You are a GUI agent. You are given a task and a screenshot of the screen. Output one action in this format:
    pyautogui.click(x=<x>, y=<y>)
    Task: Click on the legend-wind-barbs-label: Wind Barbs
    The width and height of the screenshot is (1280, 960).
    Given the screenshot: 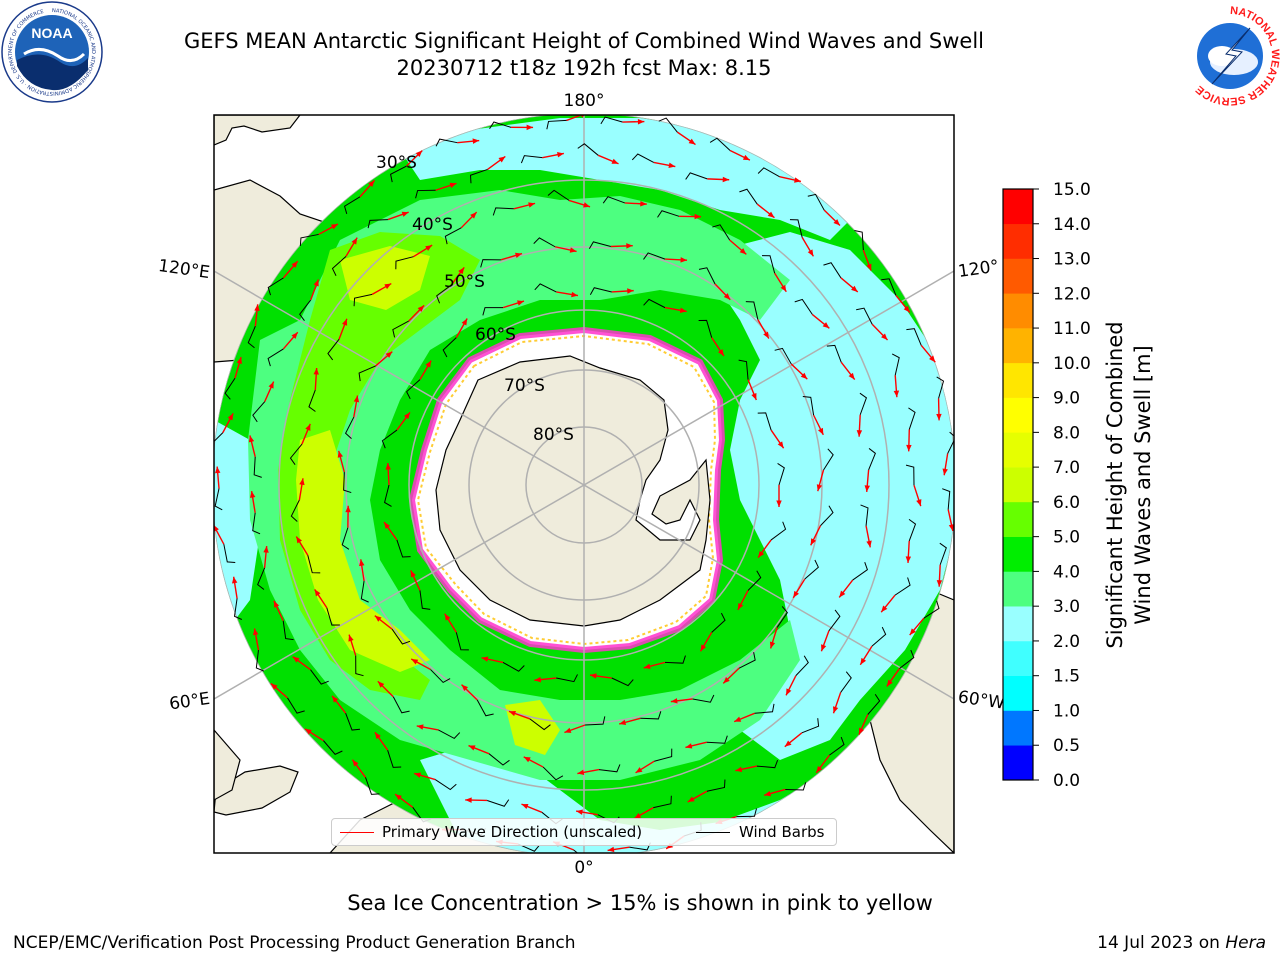 What is the action you would take?
    pyautogui.click(x=782, y=832)
    